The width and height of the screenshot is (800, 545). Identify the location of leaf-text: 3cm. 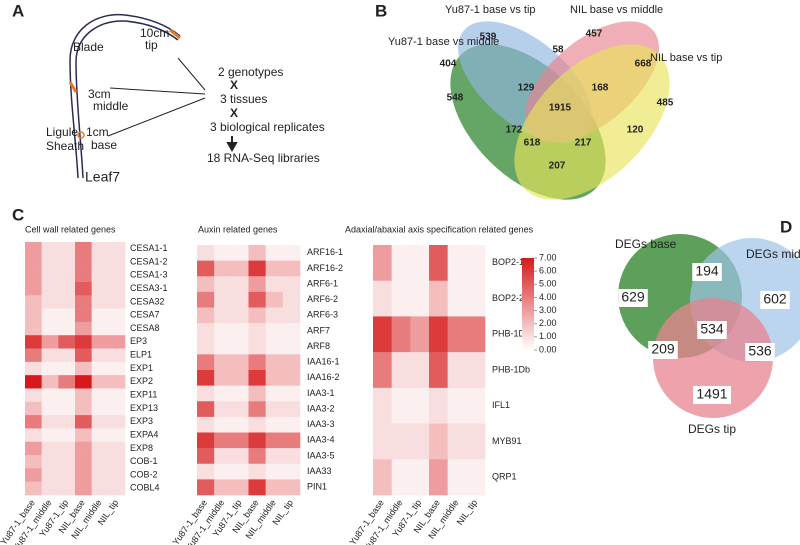
(99, 94).